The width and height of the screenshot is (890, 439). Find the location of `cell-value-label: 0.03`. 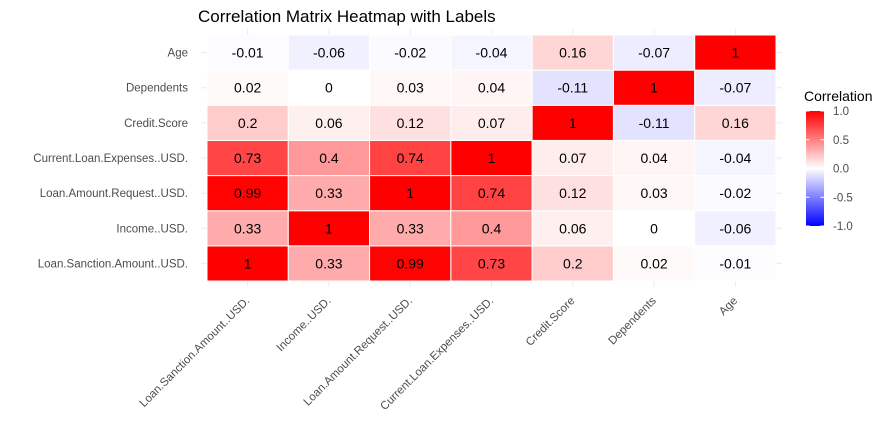

cell-value-label: 0.03 is located at coordinates (410, 88).